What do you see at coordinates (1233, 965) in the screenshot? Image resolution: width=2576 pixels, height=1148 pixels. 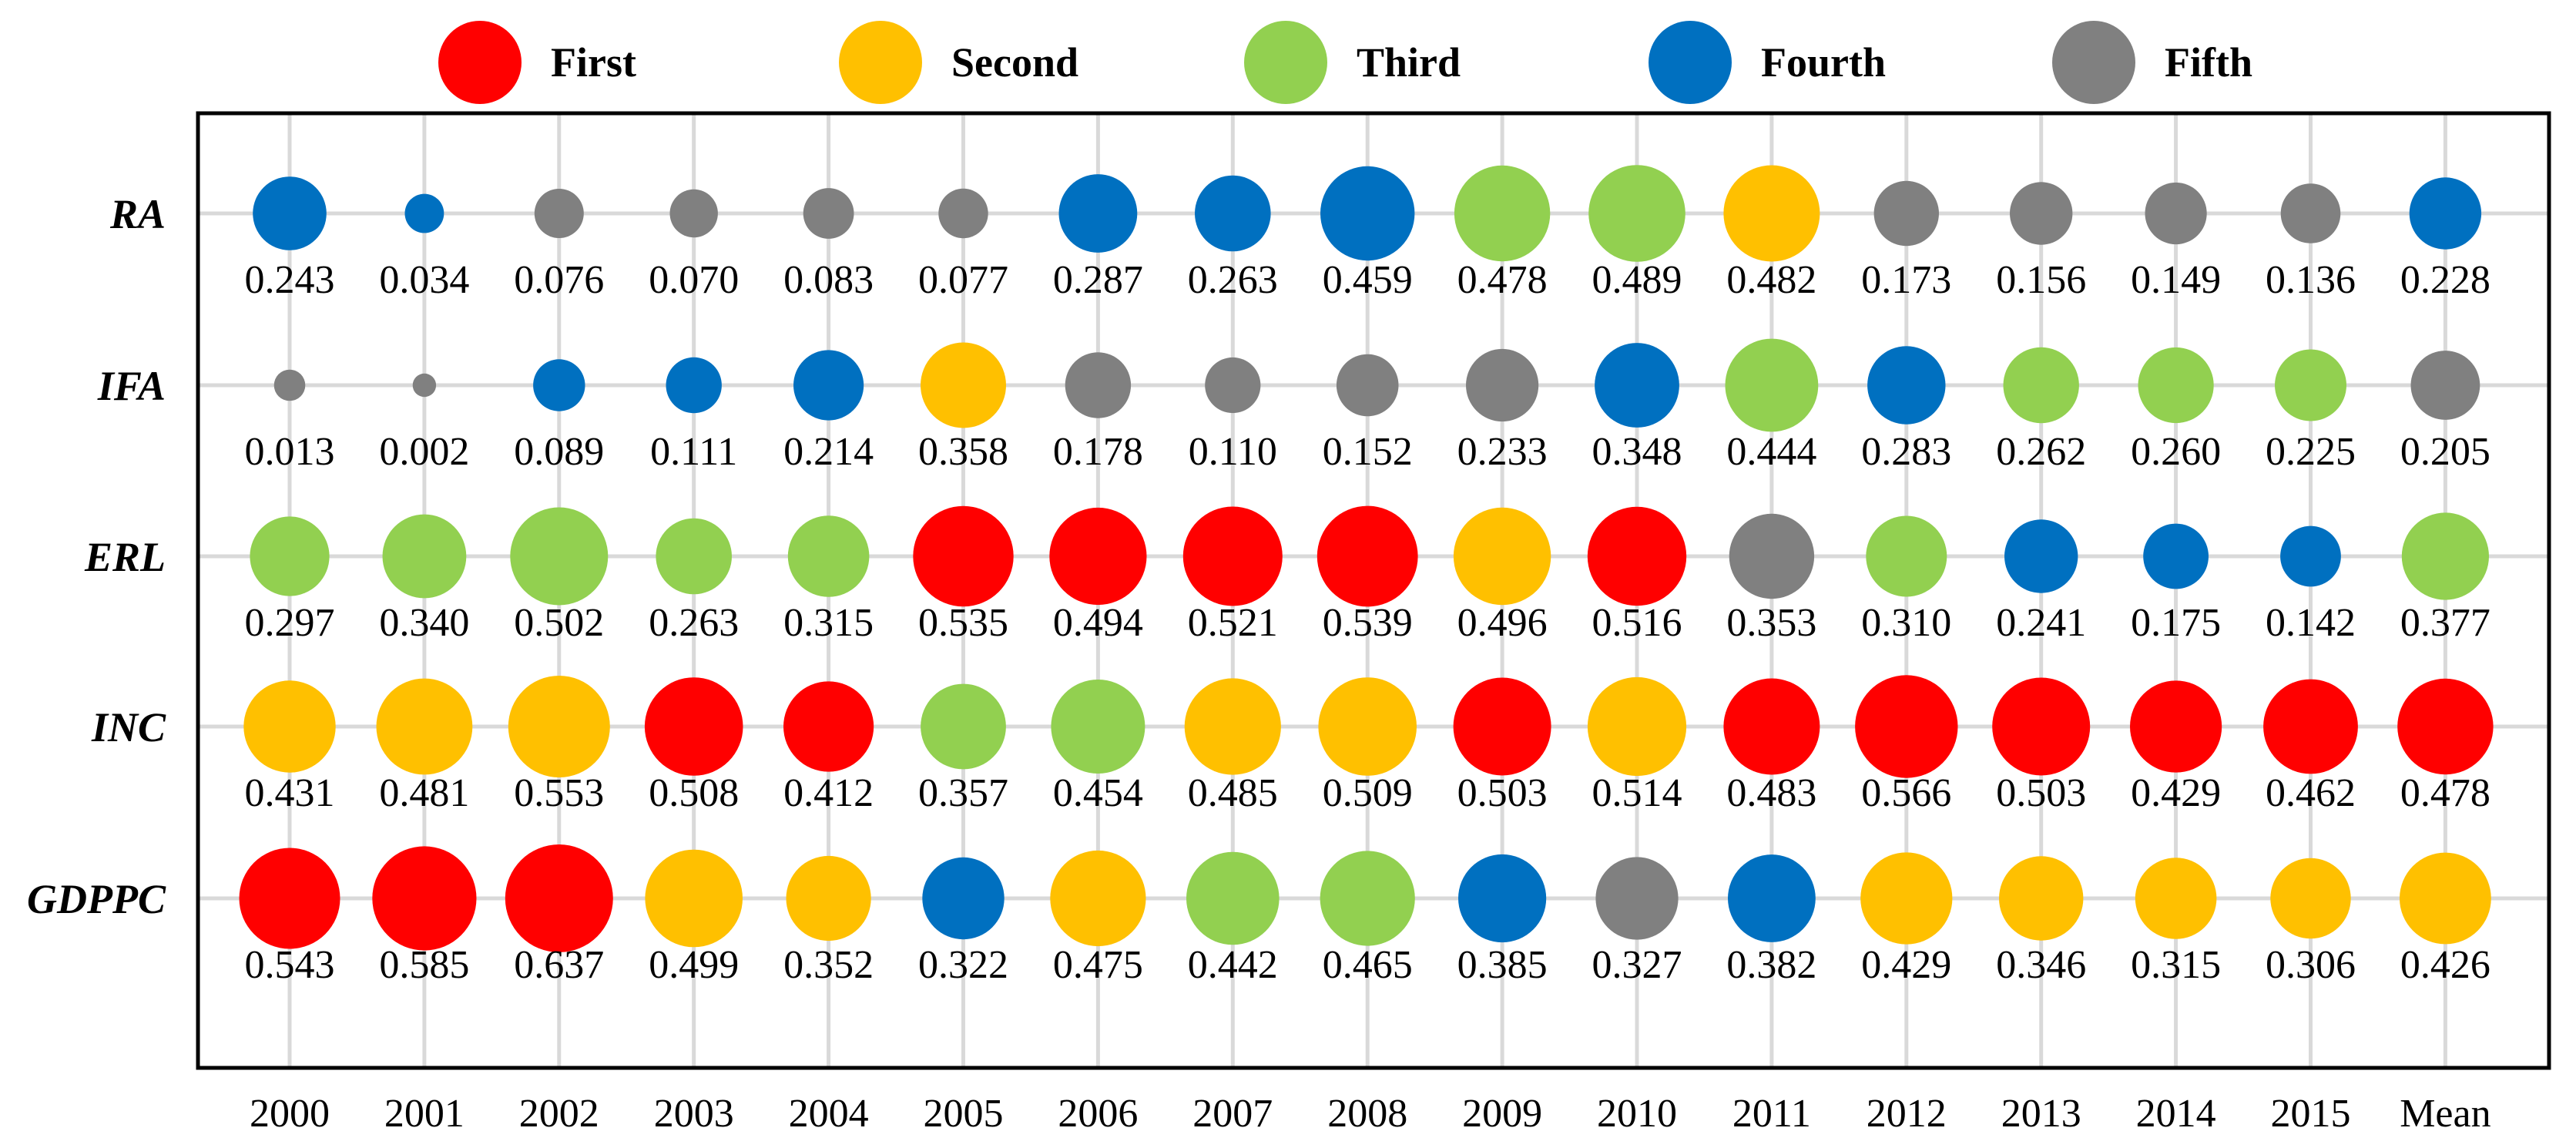 I see `value-label: 0.442` at bounding box center [1233, 965].